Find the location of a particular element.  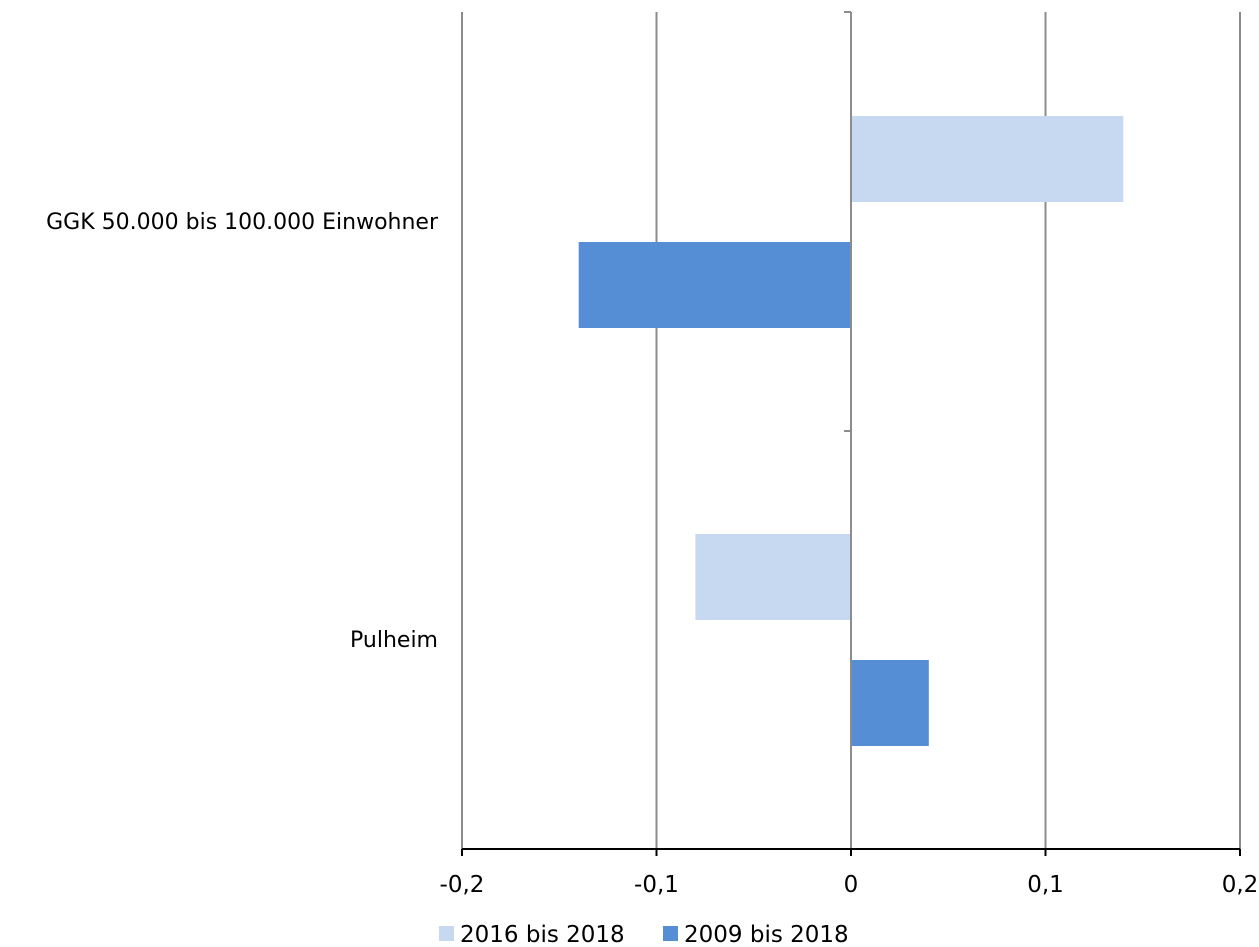

x-tick-label: 0 is located at coordinates (851, 885).